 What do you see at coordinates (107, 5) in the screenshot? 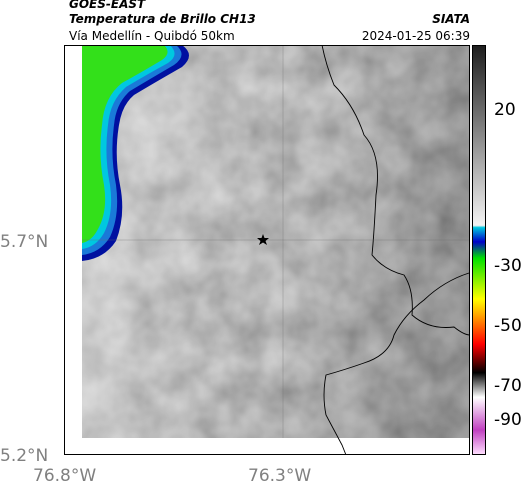
I see `title-line1: GOES-EAST` at bounding box center [107, 5].